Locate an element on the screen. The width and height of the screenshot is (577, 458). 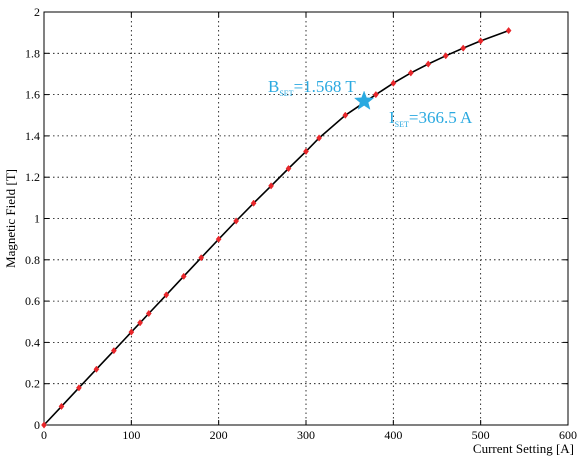
x-tick-label: 500 is located at coordinates (481, 435).